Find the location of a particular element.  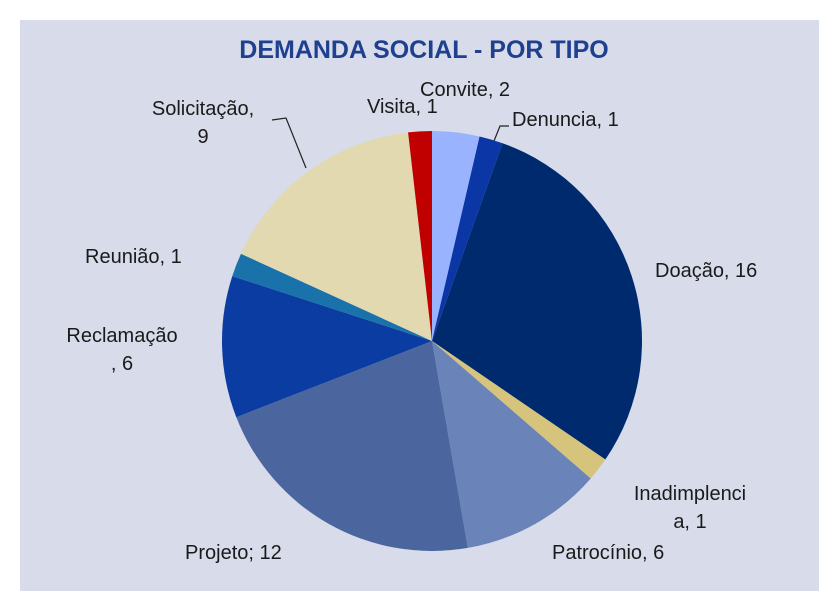

data-label: Denuncia, 1 is located at coordinates (565, 120).